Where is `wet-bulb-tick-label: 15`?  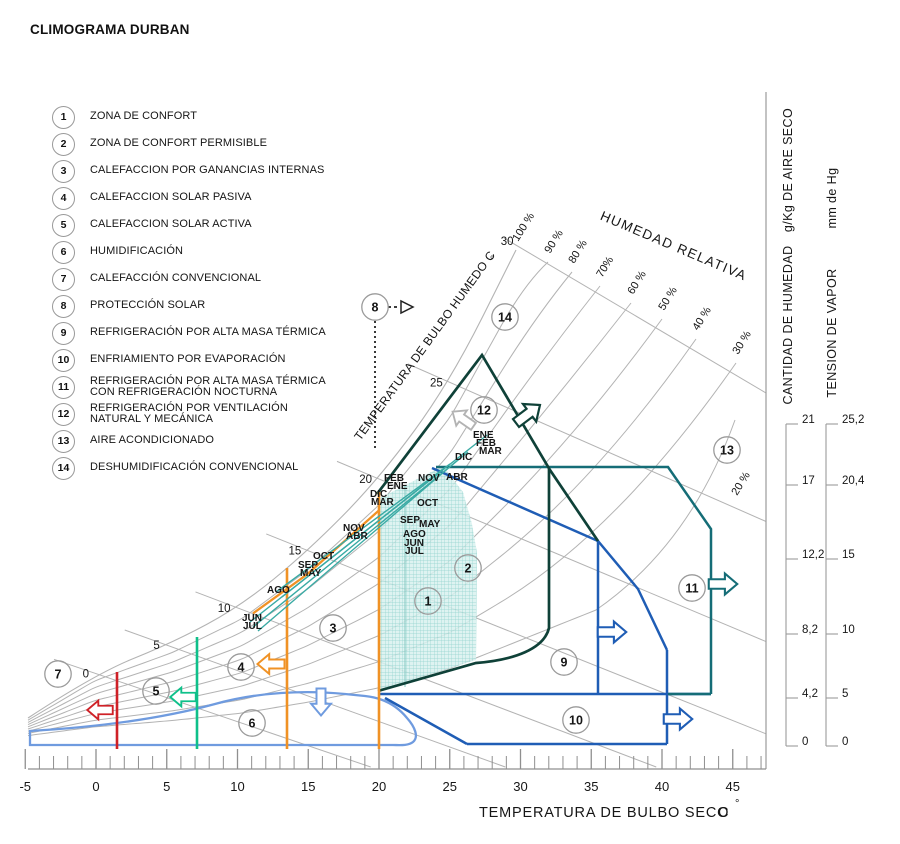 wet-bulb-tick-label: 15 is located at coordinates (294, 552).